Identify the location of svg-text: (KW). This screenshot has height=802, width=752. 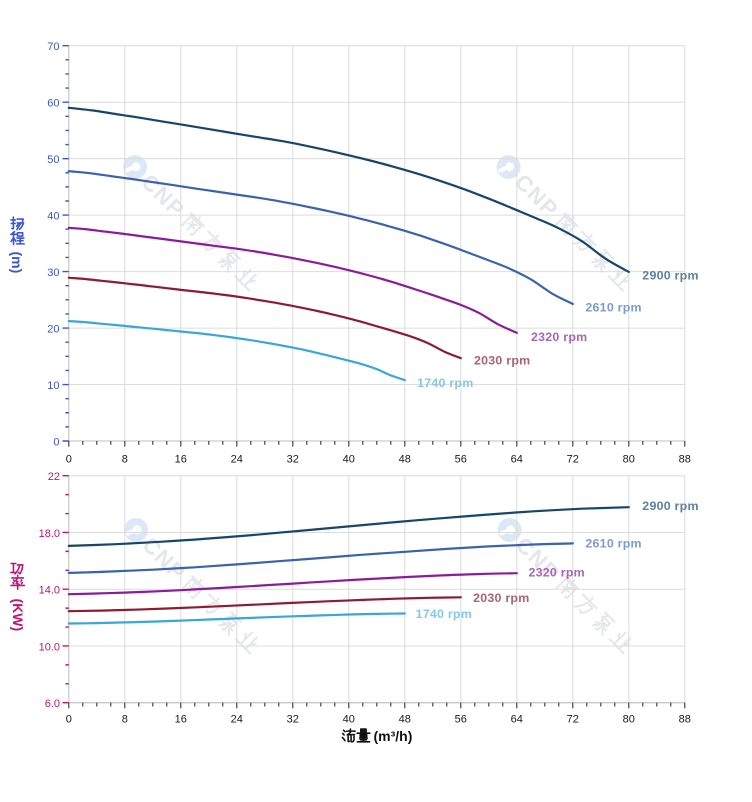
(18, 615).